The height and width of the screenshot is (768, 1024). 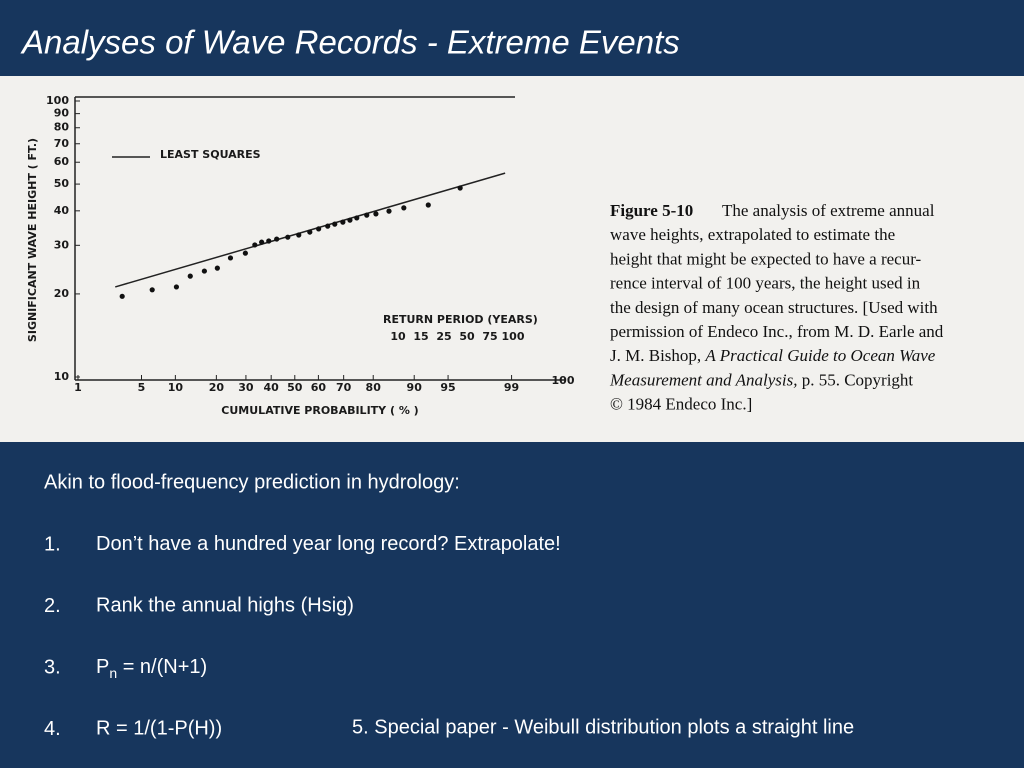 What do you see at coordinates (319, 387) in the screenshot?
I see `x-tick-label: 60` at bounding box center [319, 387].